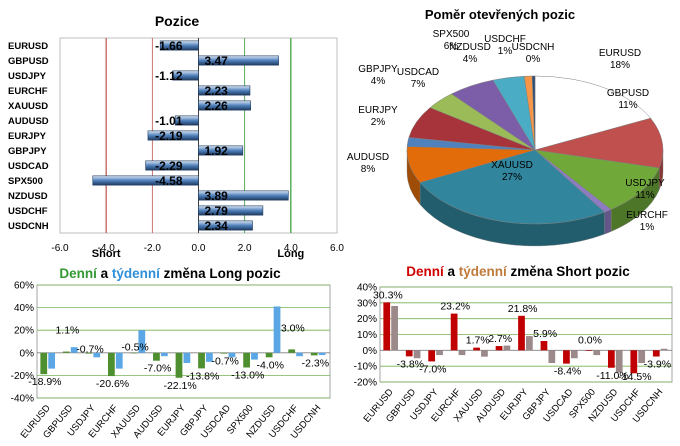  What do you see at coordinates (217, 211) in the screenshot?
I see `value-label-usdchf: 2.79` at bounding box center [217, 211].